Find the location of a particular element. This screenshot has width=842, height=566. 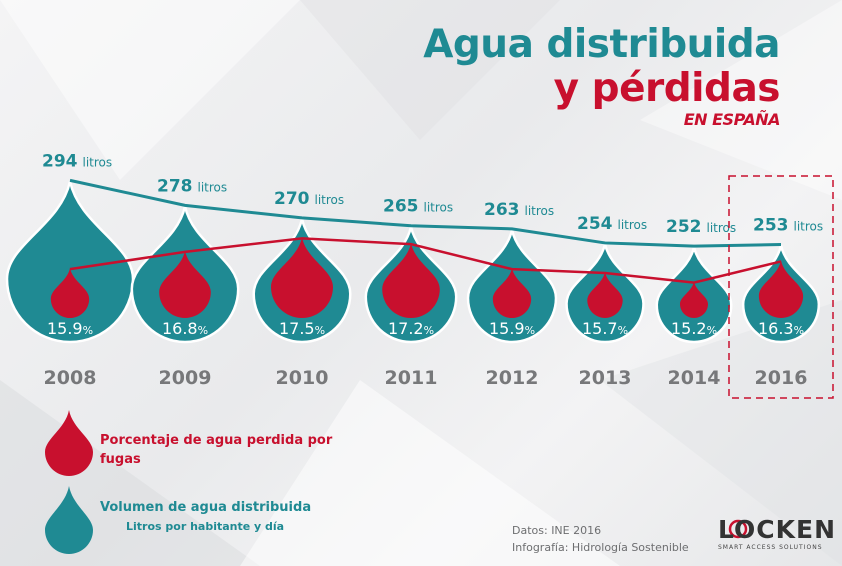

logo-mark-icon is located at coordinates (738, 529).